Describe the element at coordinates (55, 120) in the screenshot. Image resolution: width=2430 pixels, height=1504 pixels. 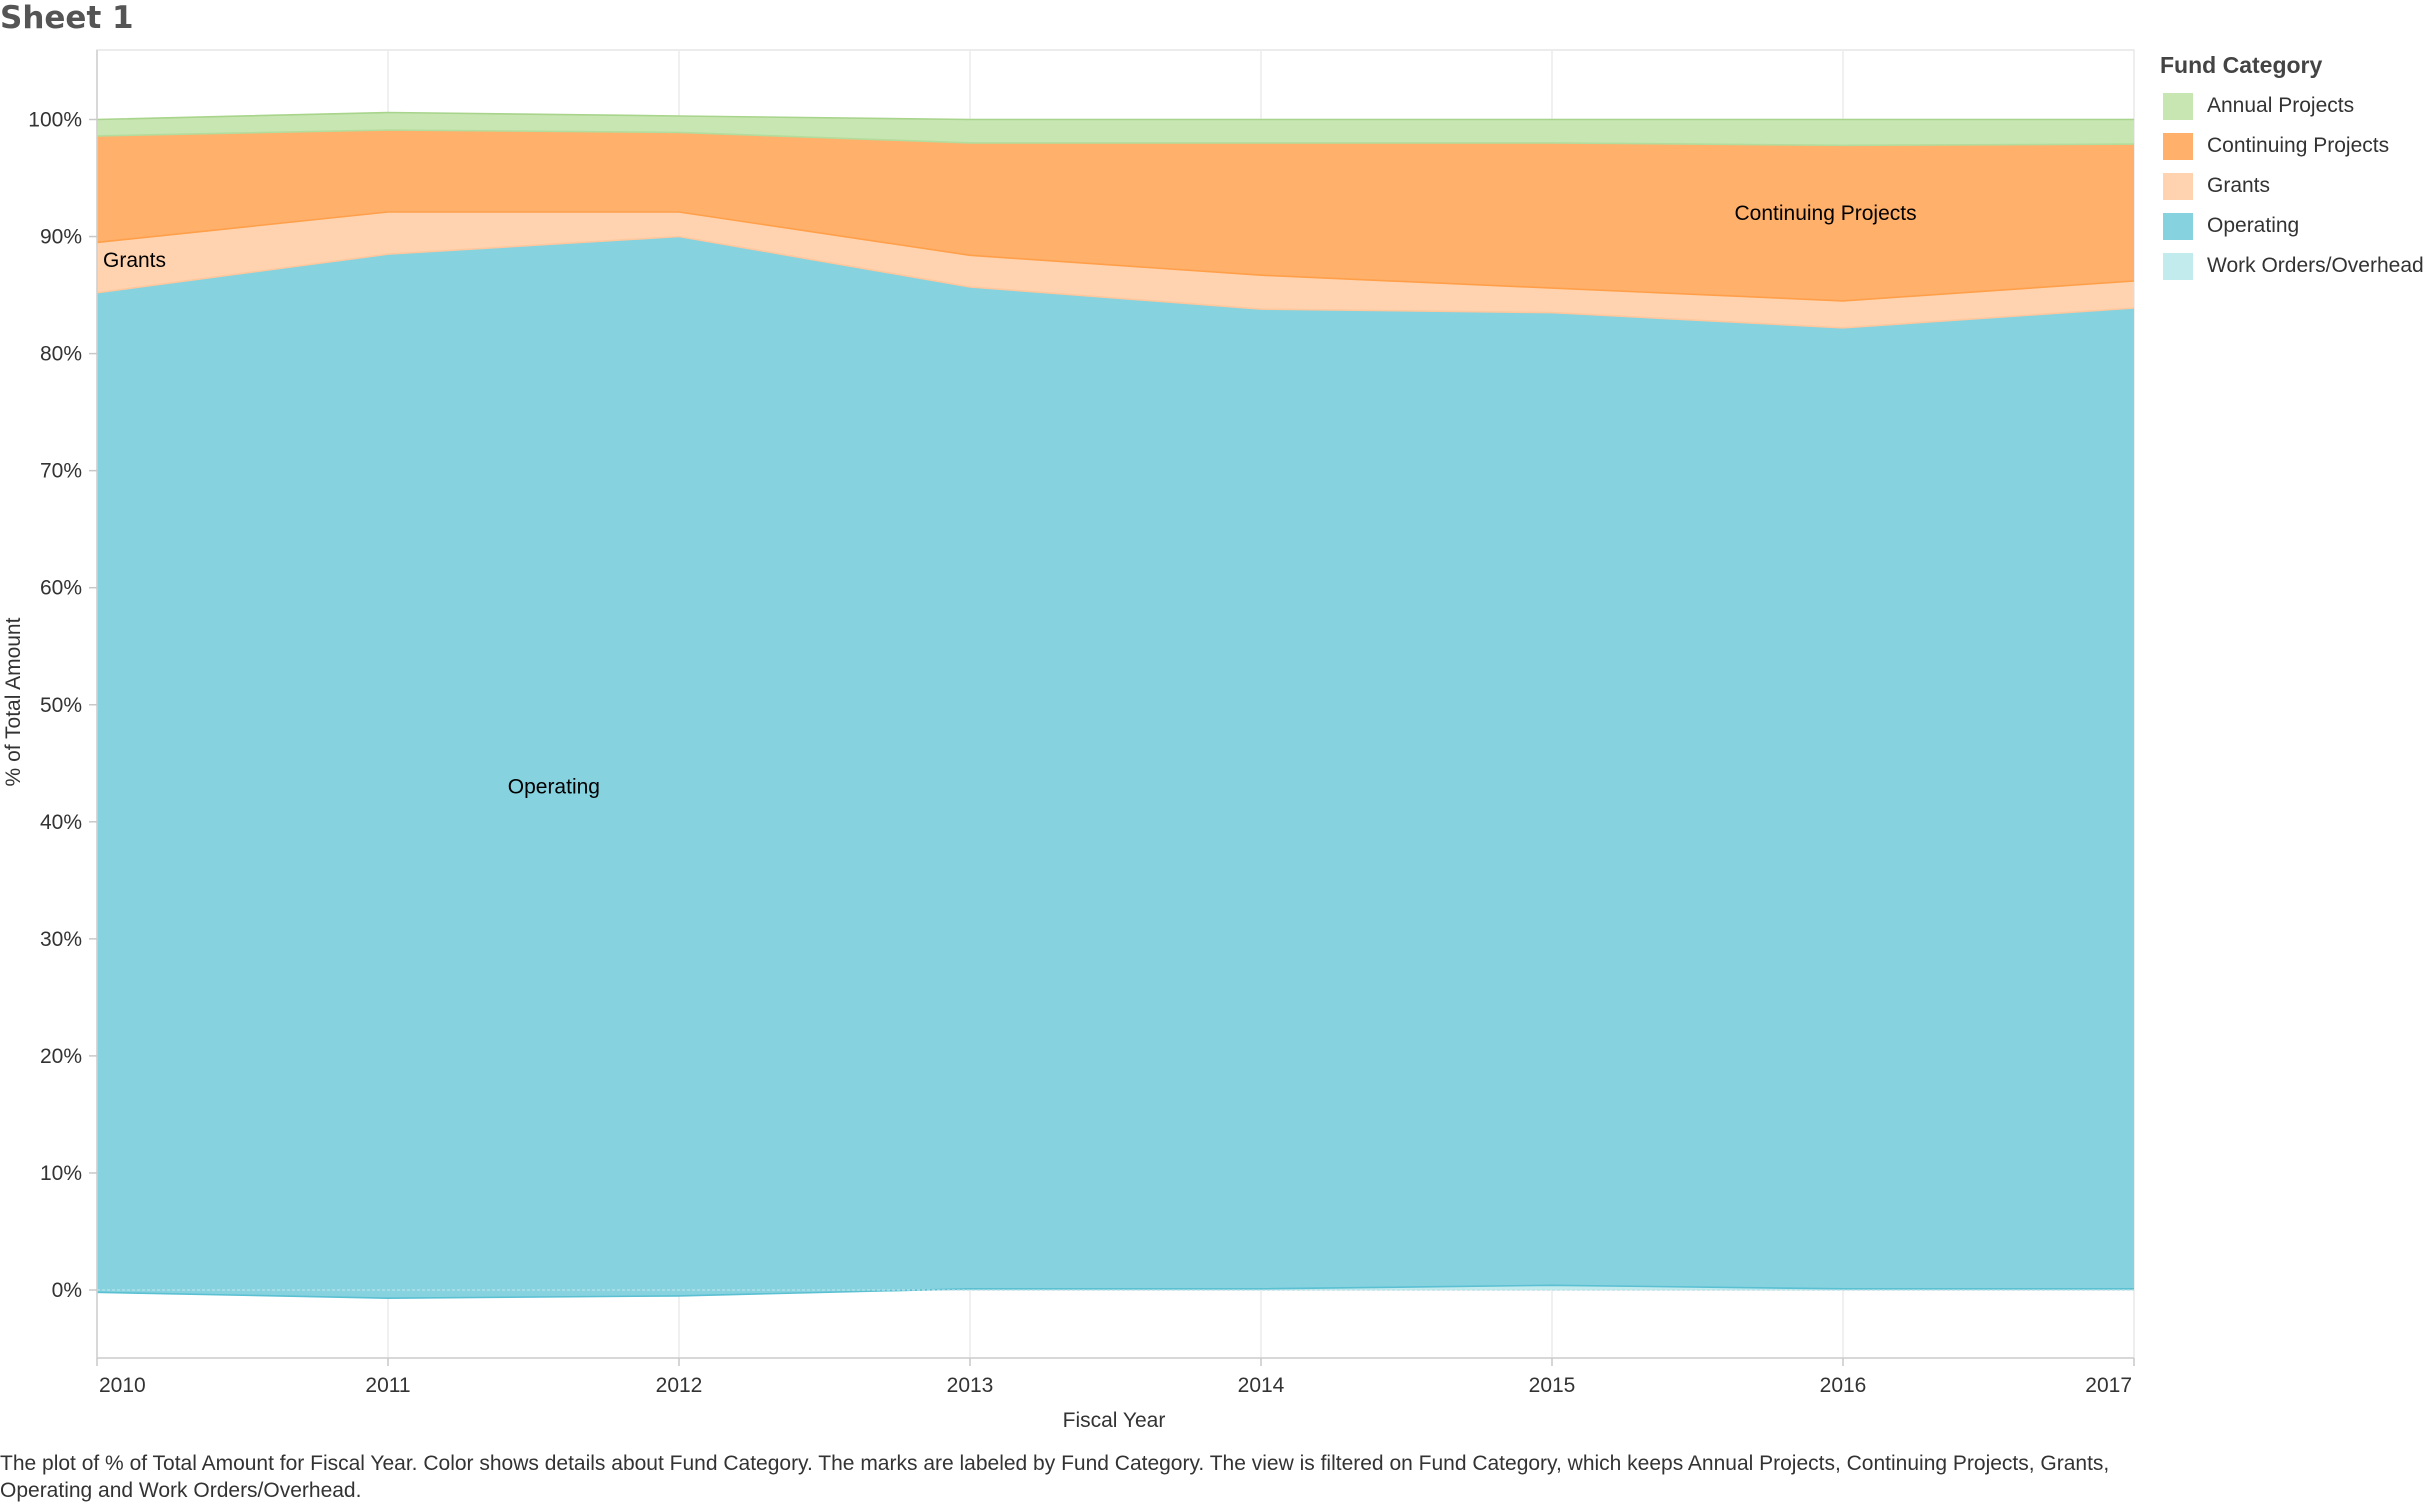
I see `y-tick-label: 100%` at that location.